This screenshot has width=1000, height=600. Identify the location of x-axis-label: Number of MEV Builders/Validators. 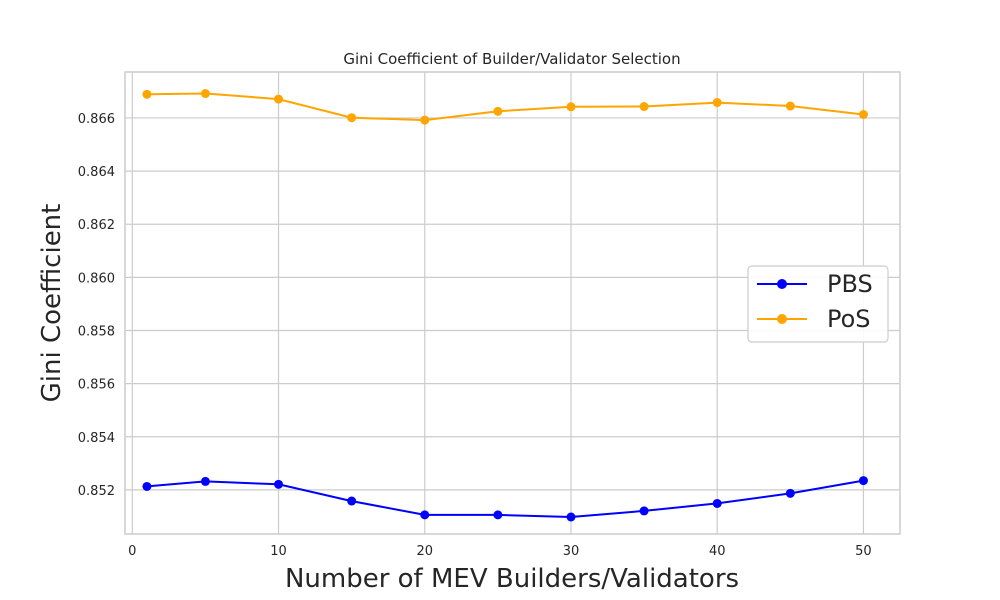
(512, 579).